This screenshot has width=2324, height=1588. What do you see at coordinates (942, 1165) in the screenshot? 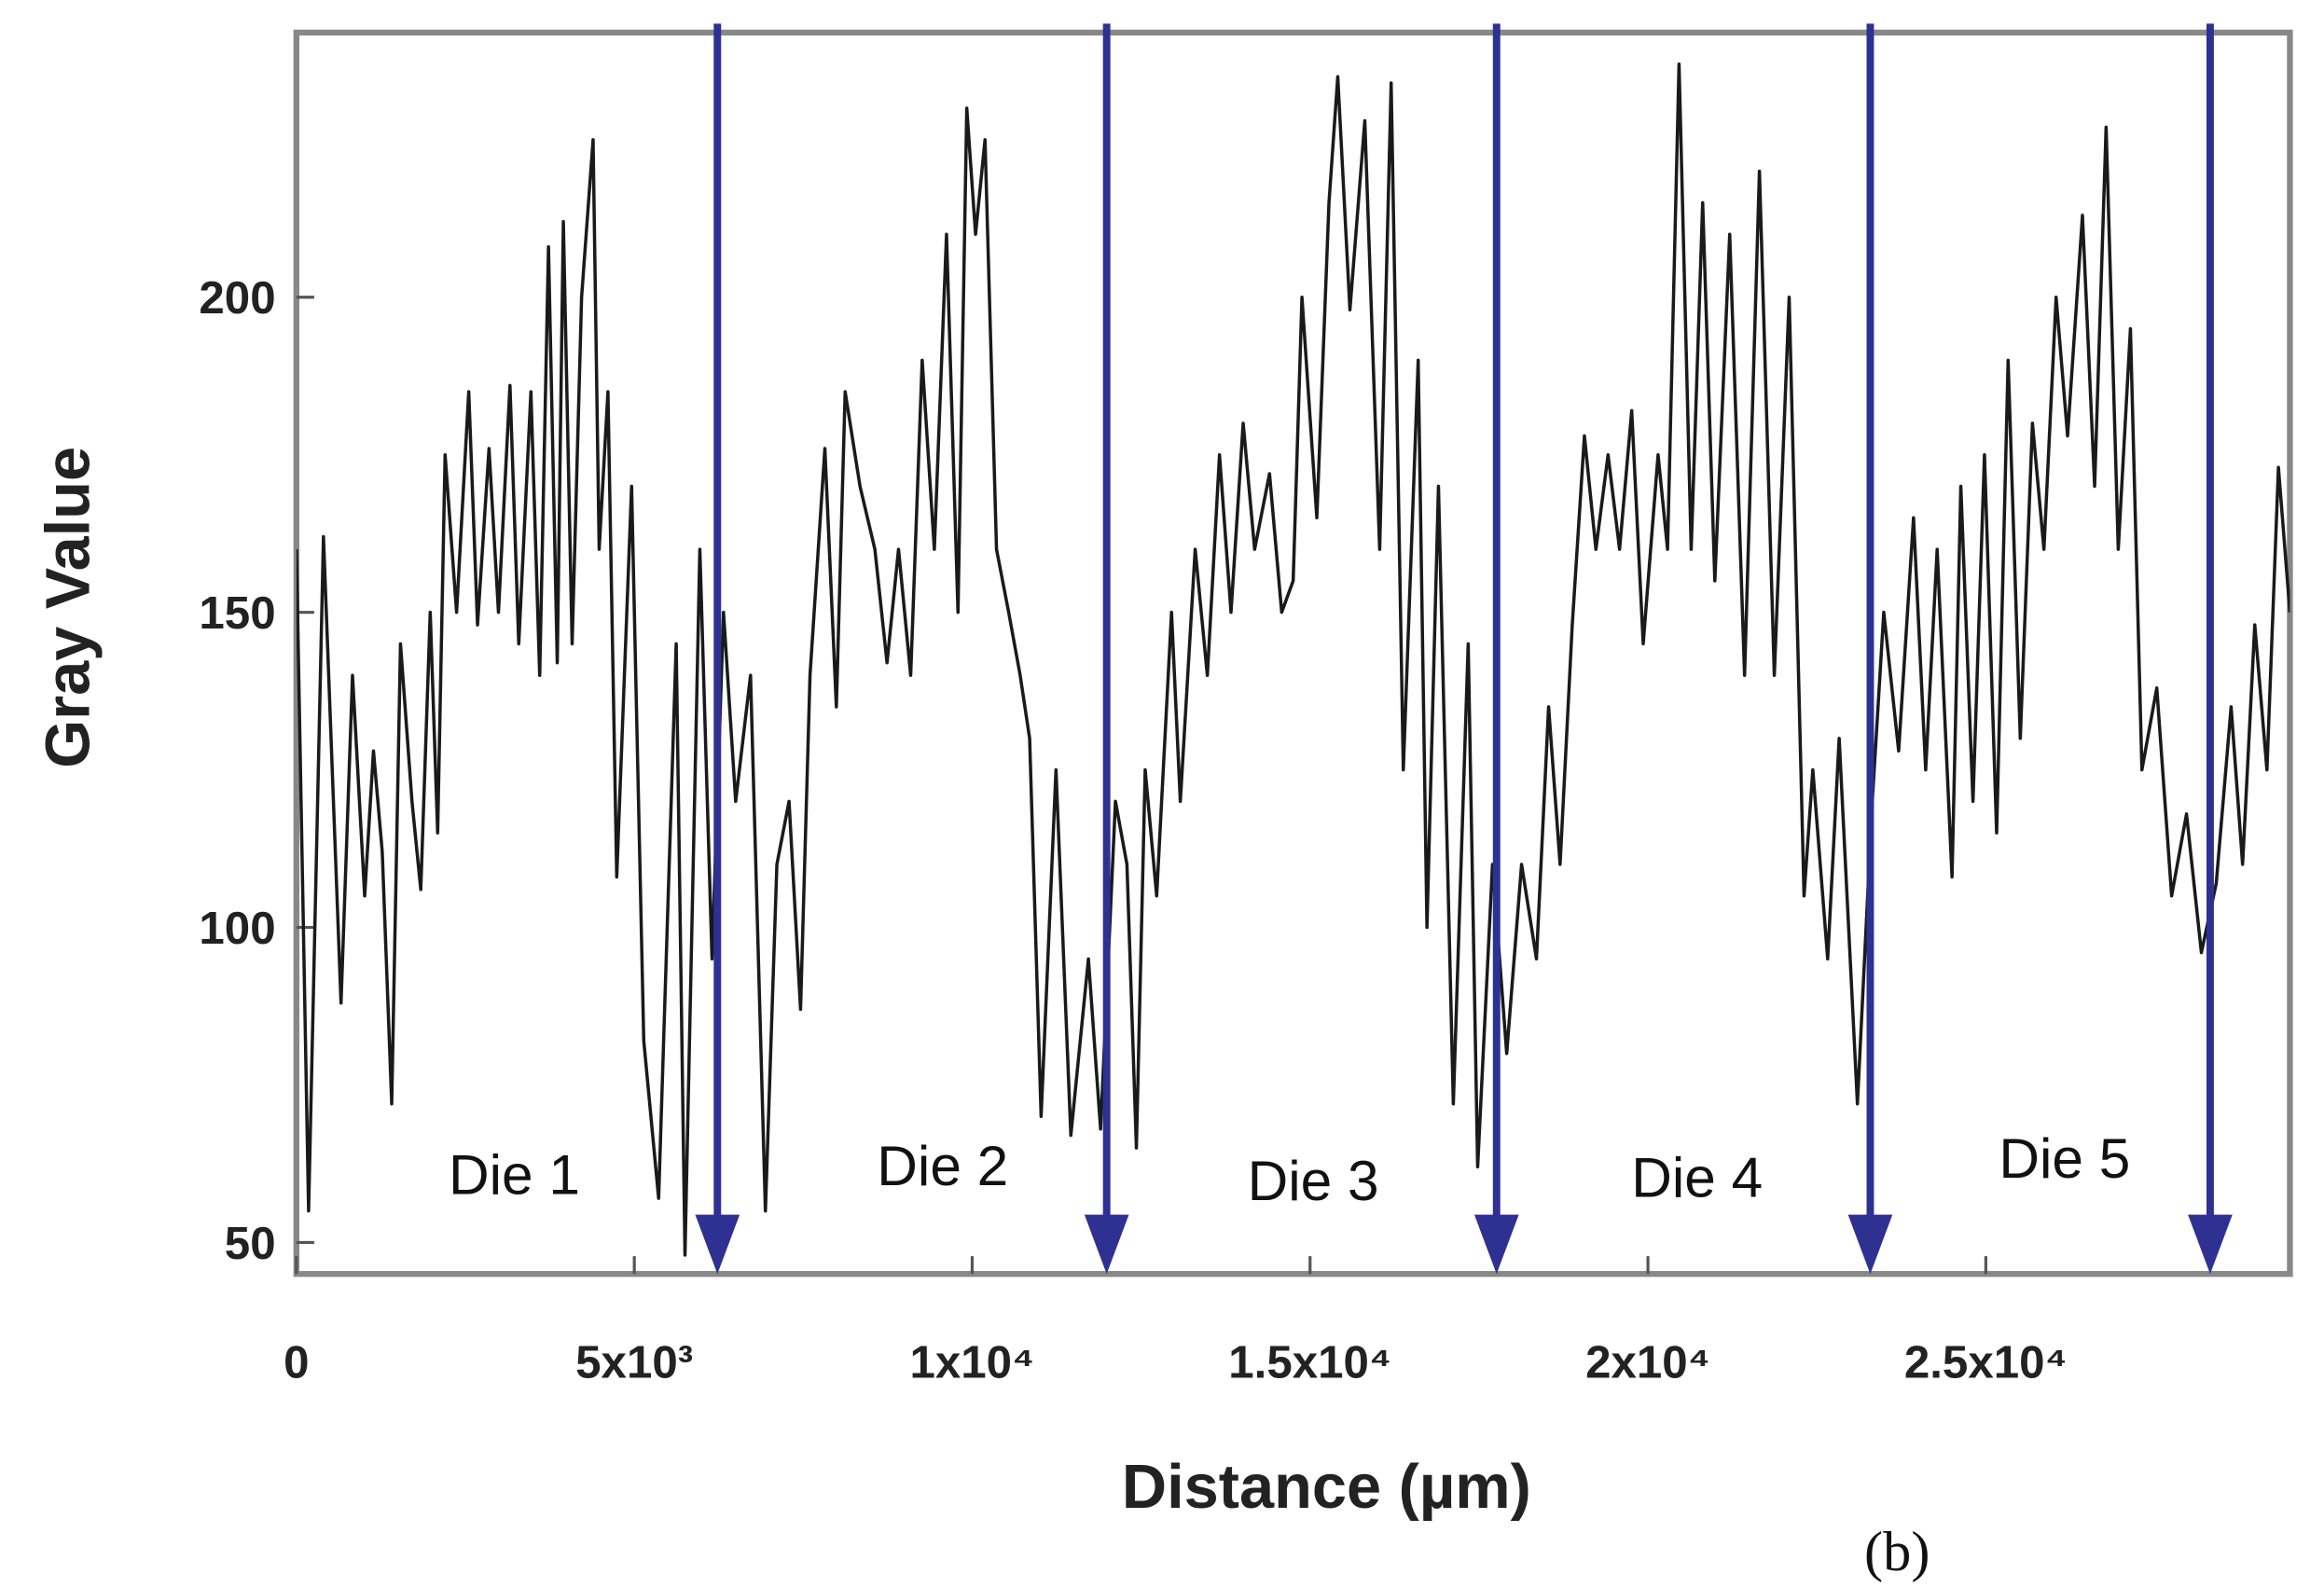
I see `die-label: Die 2` at bounding box center [942, 1165].